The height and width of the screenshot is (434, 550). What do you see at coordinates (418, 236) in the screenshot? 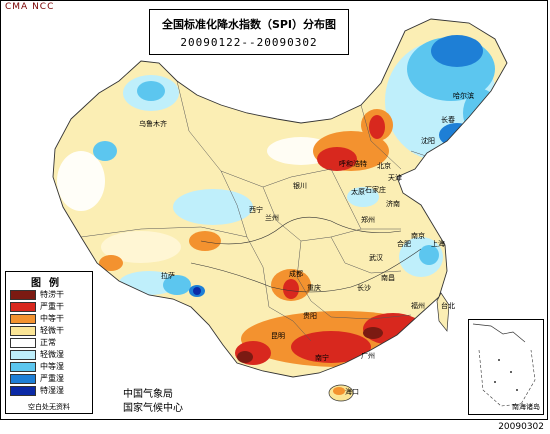
I see `city-label: 南京` at bounding box center [418, 236].